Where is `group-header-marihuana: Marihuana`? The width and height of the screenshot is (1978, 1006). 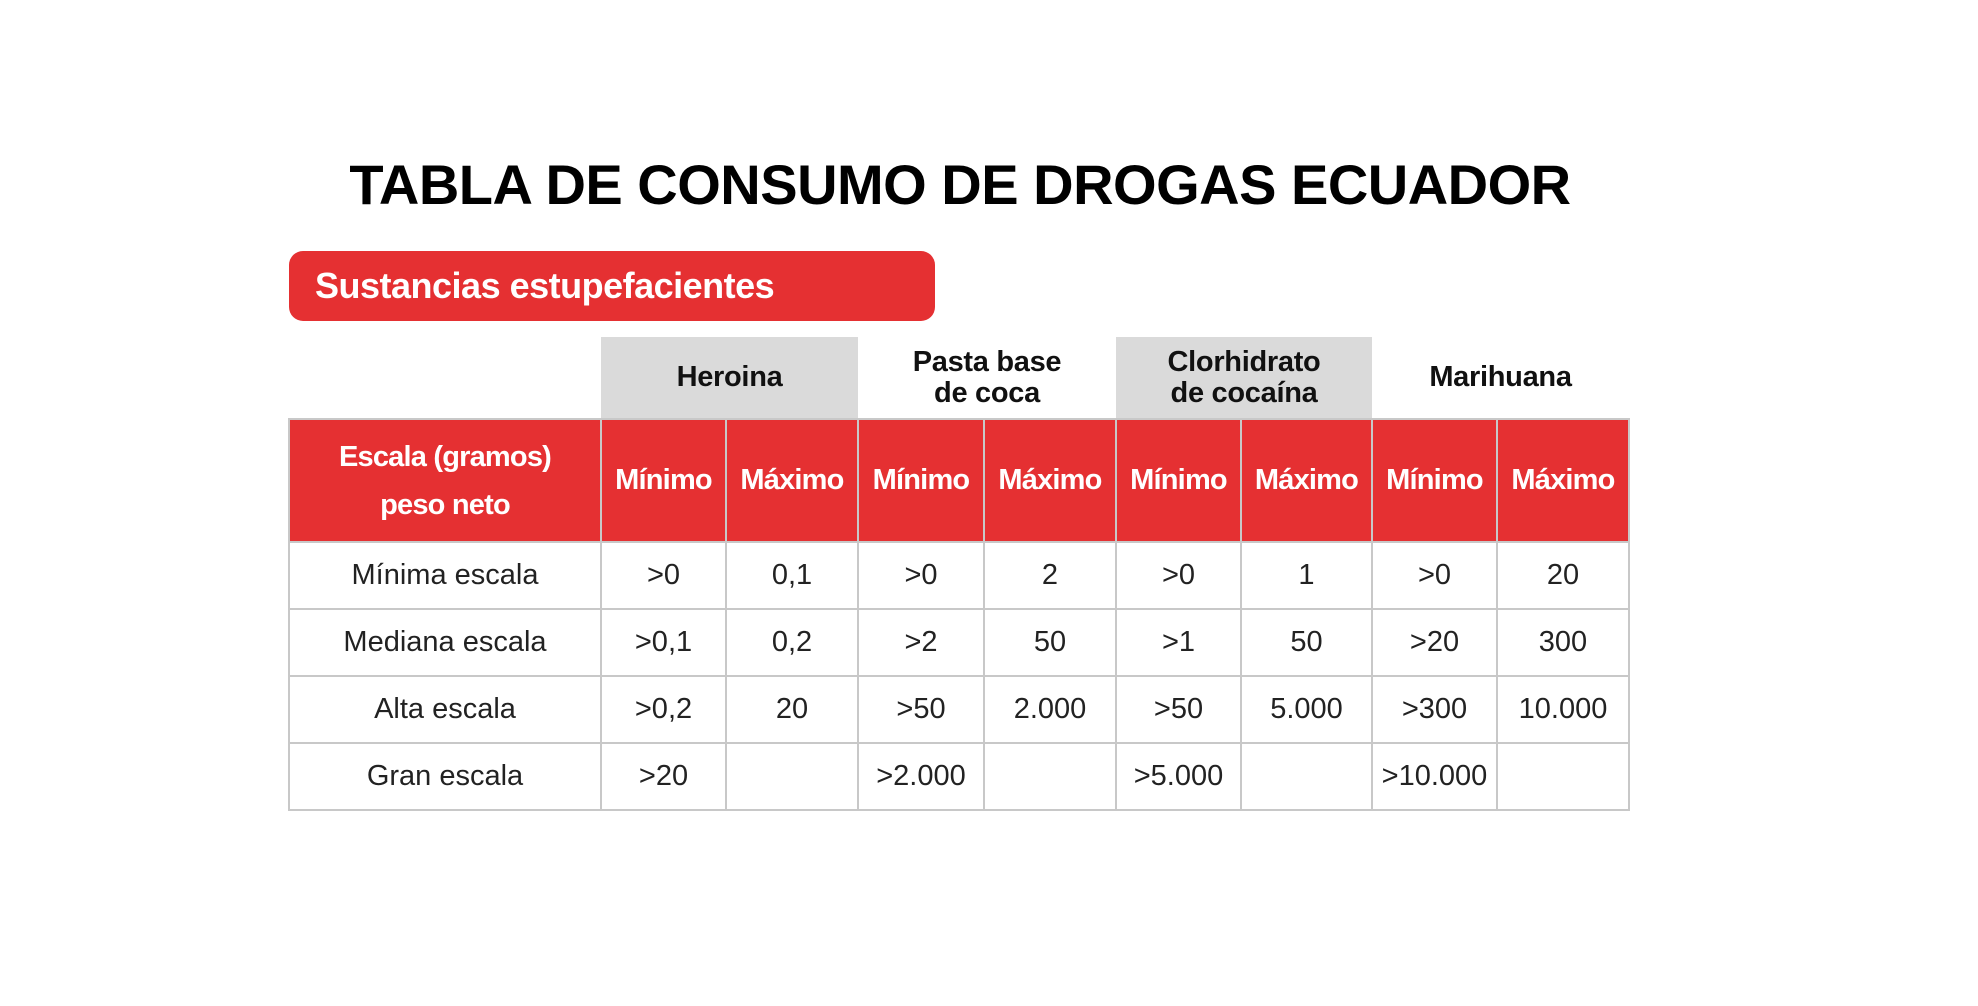 group-header-marihuana: Marihuana is located at coordinates (1500, 378).